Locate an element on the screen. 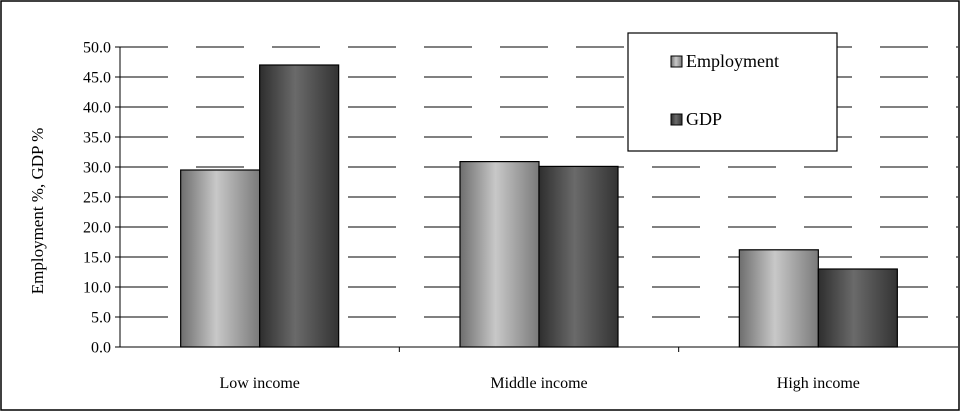 This screenshot has width=960, height=411. y-tick-label: 45.0 is located at coordinates (97, 78).